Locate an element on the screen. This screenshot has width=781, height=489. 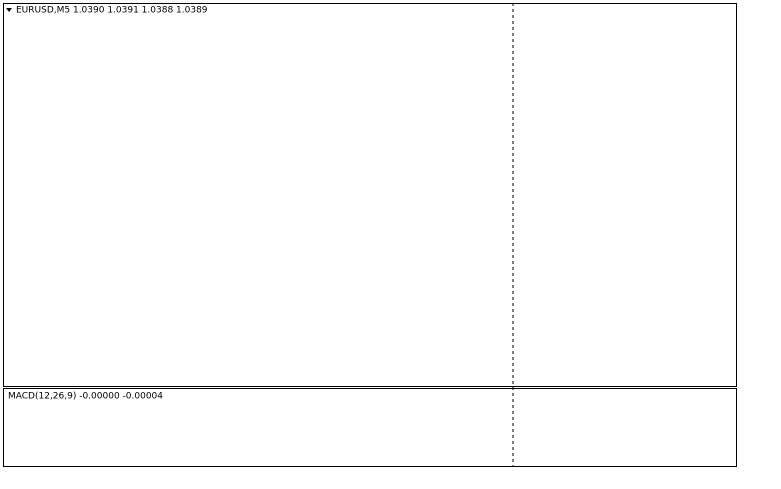
macd-title: MACD(12,26,9) -0.00000 -0.00004 is located at coordinates (85, 397).